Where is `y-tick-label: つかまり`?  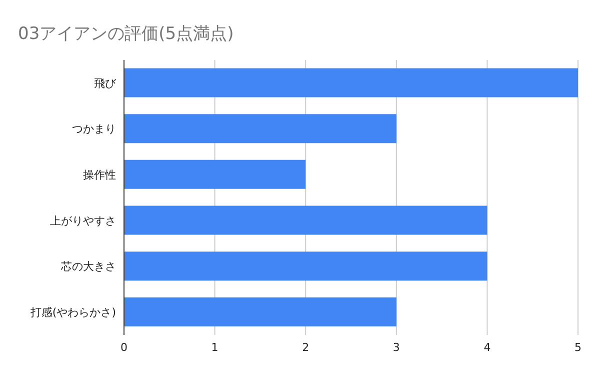 y-tick-label: つかまり is located at coordinates (94, 129).